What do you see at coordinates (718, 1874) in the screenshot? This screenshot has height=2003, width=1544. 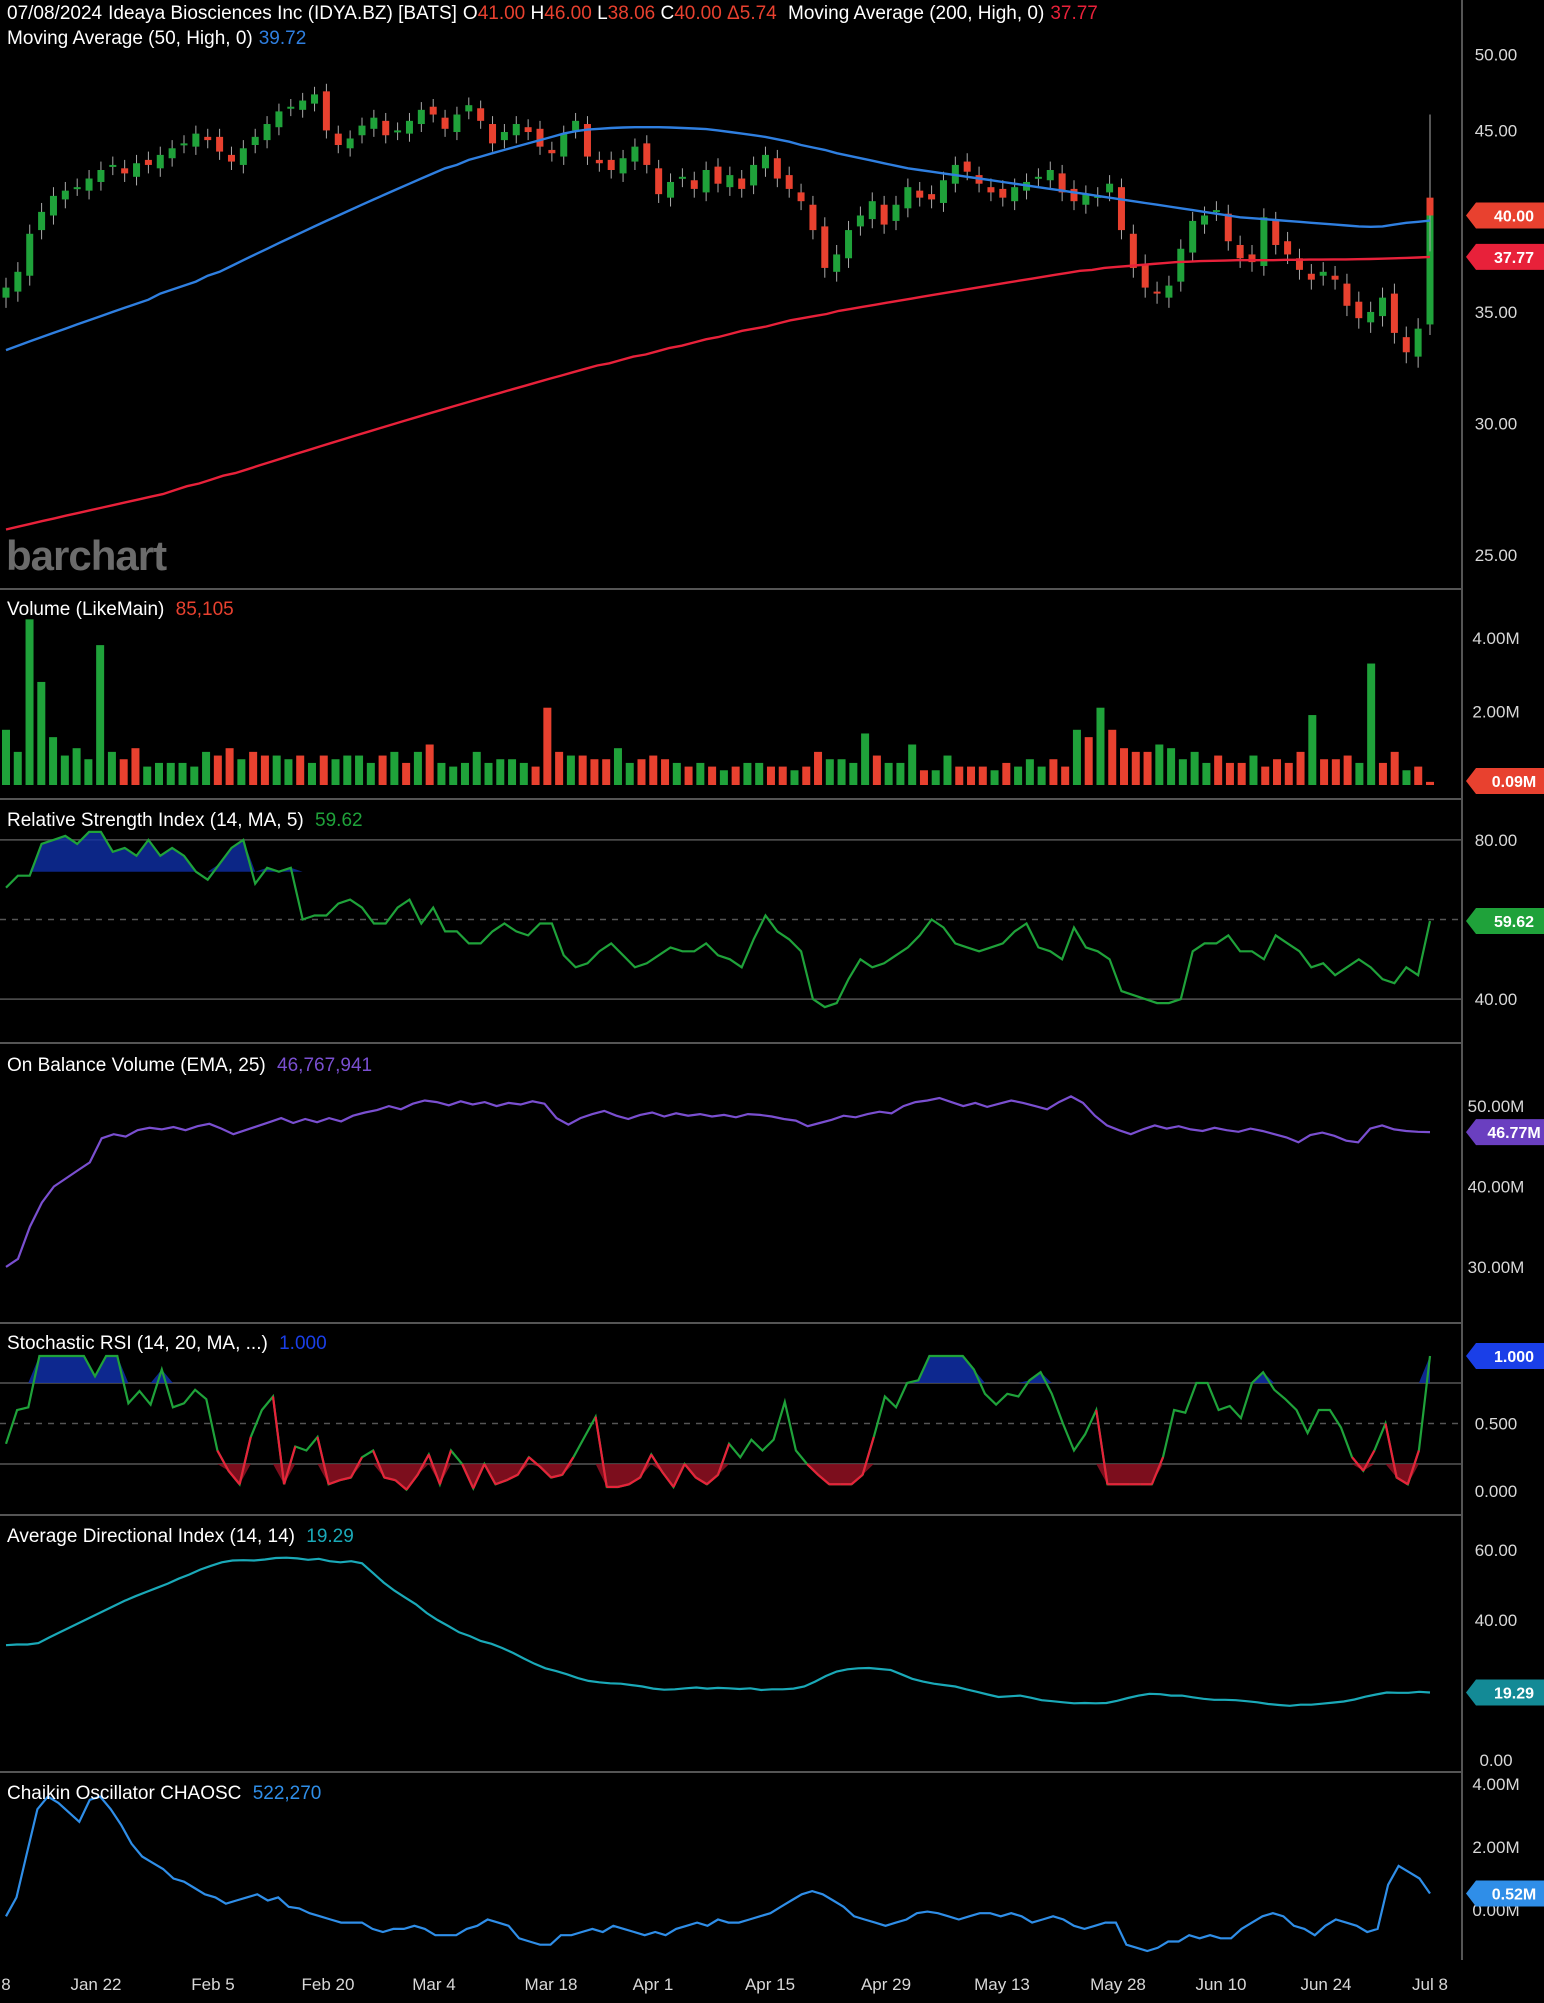 I see `chaikin-line` at bounding box center [718, 1874].